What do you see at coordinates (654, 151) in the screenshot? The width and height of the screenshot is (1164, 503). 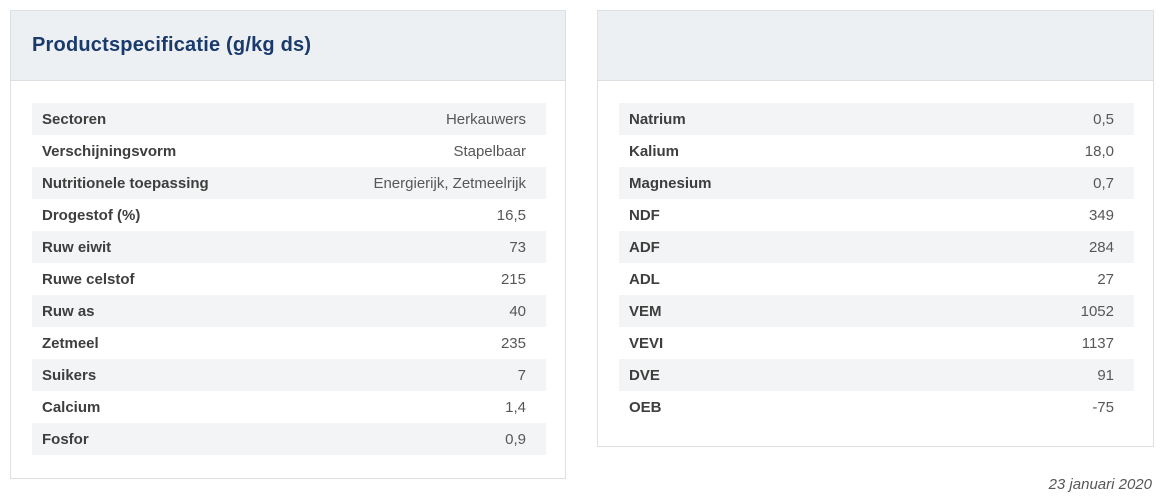 I see `spec-label: Kalium` at bounding box center [654, 151].